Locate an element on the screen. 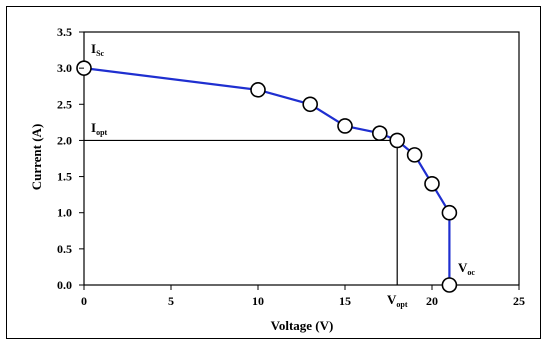  y-tick-label: 0.5 is located at coordinates (64, 249).